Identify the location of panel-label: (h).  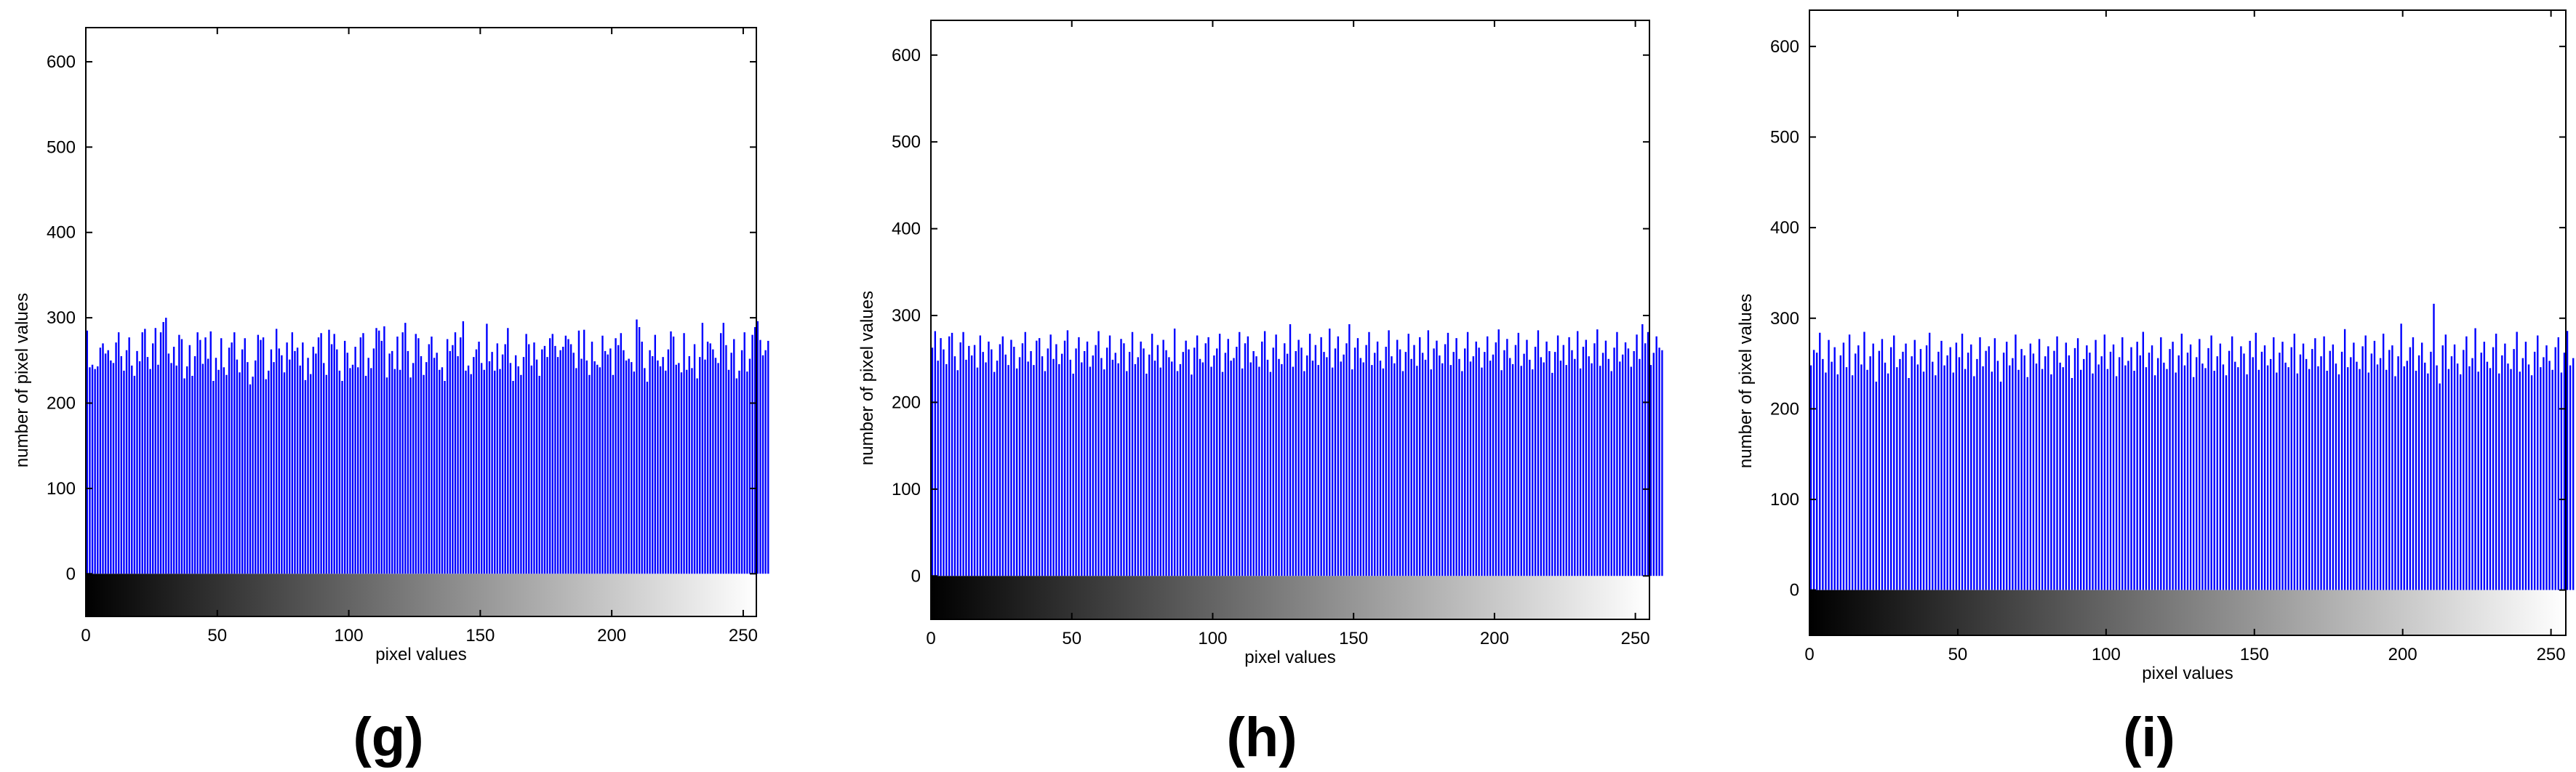
(1261, 738).